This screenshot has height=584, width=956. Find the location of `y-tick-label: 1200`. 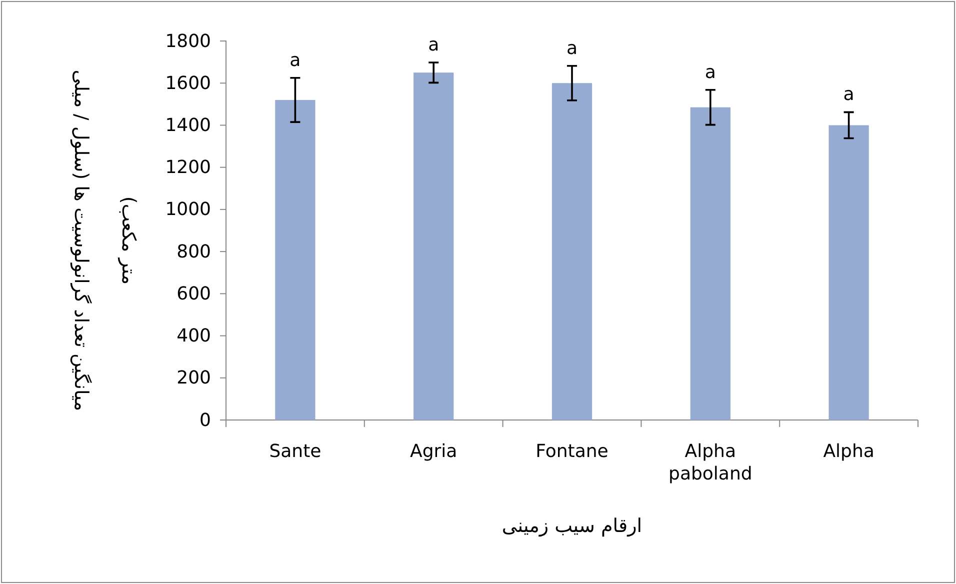

y-tick-label: 1200 is located at coordinates (188, 167).